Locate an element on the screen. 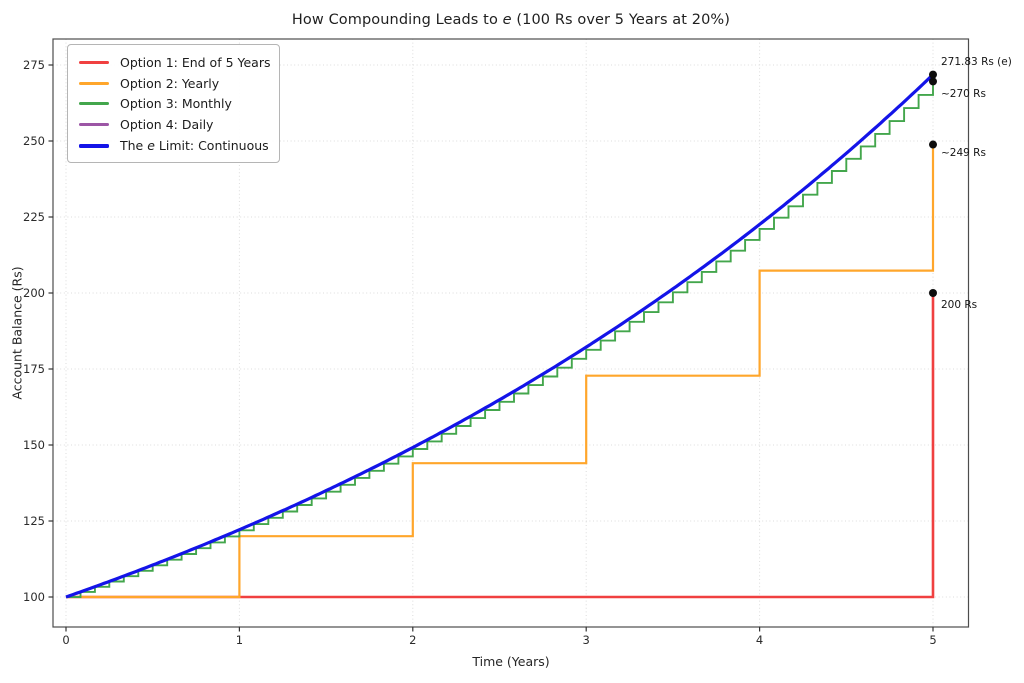  legend-swatch-blue is located at coordinates (94, 145).